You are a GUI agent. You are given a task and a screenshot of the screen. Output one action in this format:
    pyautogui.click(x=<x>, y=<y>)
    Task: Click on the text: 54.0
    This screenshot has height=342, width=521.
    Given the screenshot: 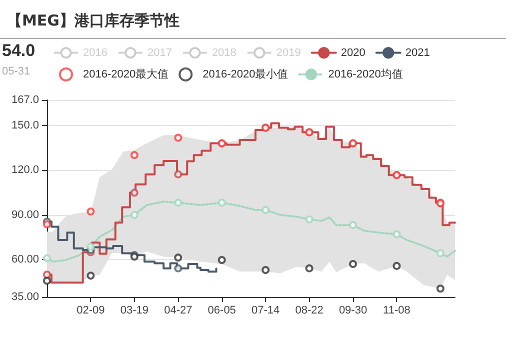 What is the action you would take?
    pyautogui.click(x=19, y=50)
    